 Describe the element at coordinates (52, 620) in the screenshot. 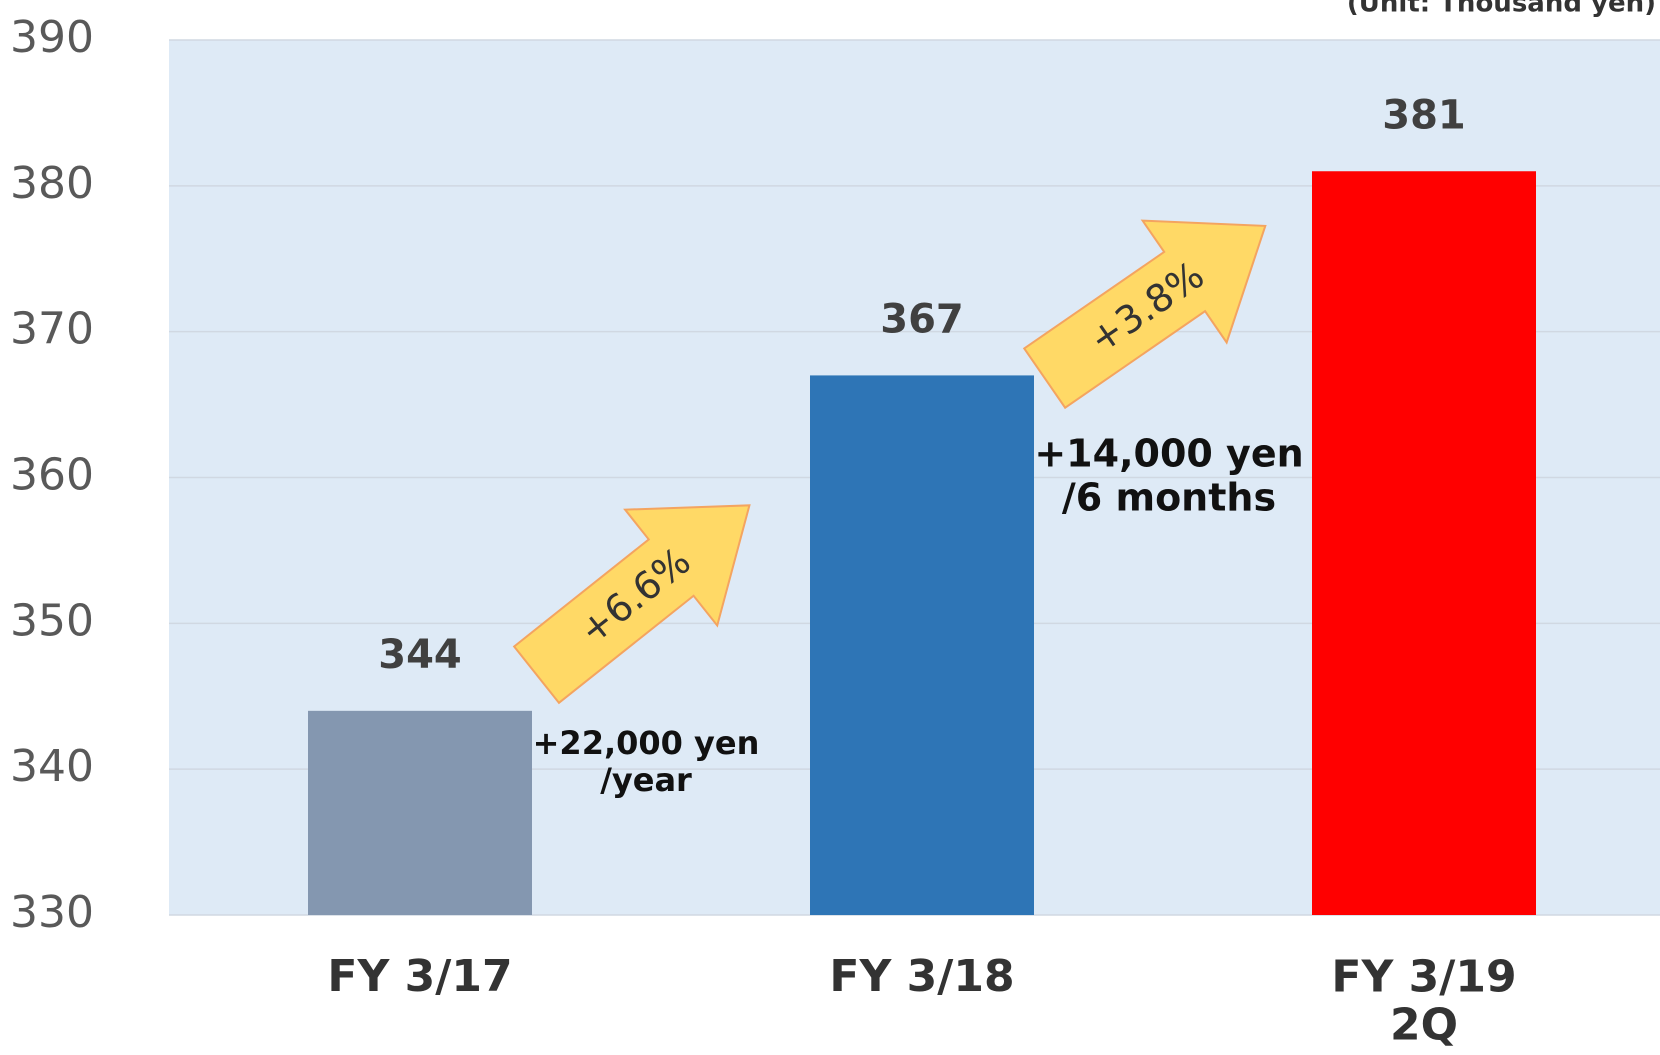

I see `y-tick-label: 350` at that location.